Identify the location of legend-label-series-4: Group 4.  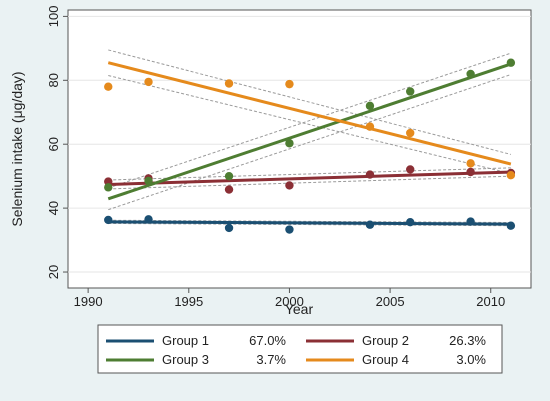
(385, 359).